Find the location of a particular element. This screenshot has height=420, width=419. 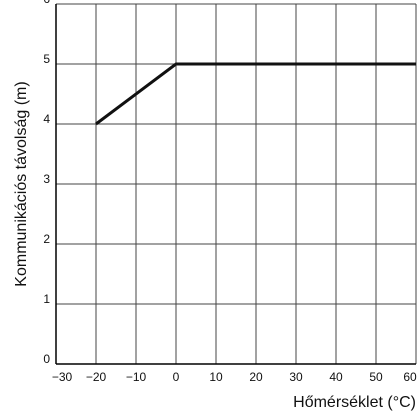

x-tick-label: 20 is located at coordinates (256, 377).